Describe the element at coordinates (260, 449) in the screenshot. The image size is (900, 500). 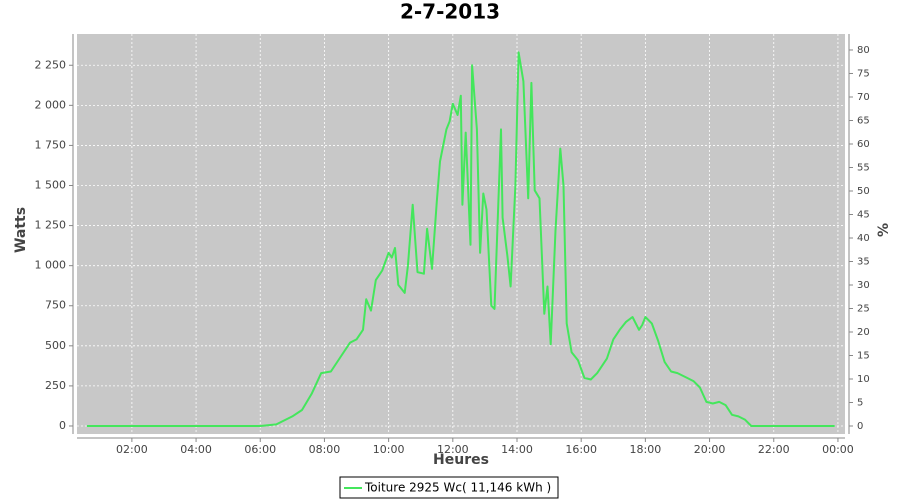
I see `x-tick-label: 06:00` at that location.